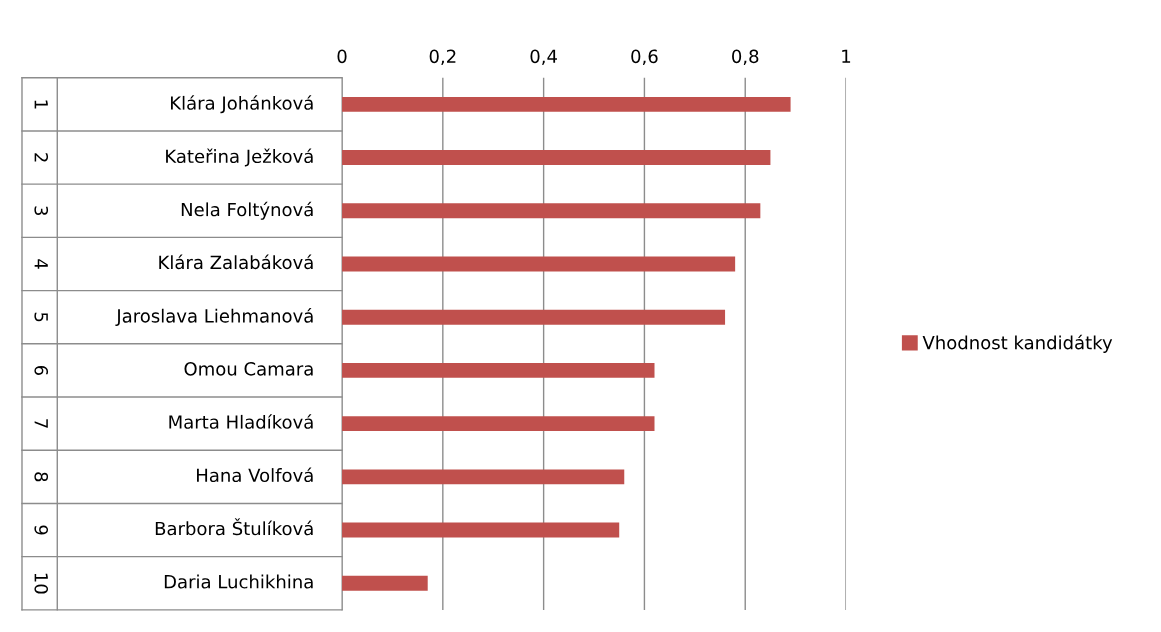 Image resolution: width=1161 pixels, height=632 pixels. What do you see at coordinates (41, 157) in the screenshot?
I see `text: 2` at bounding box center [41, 157].